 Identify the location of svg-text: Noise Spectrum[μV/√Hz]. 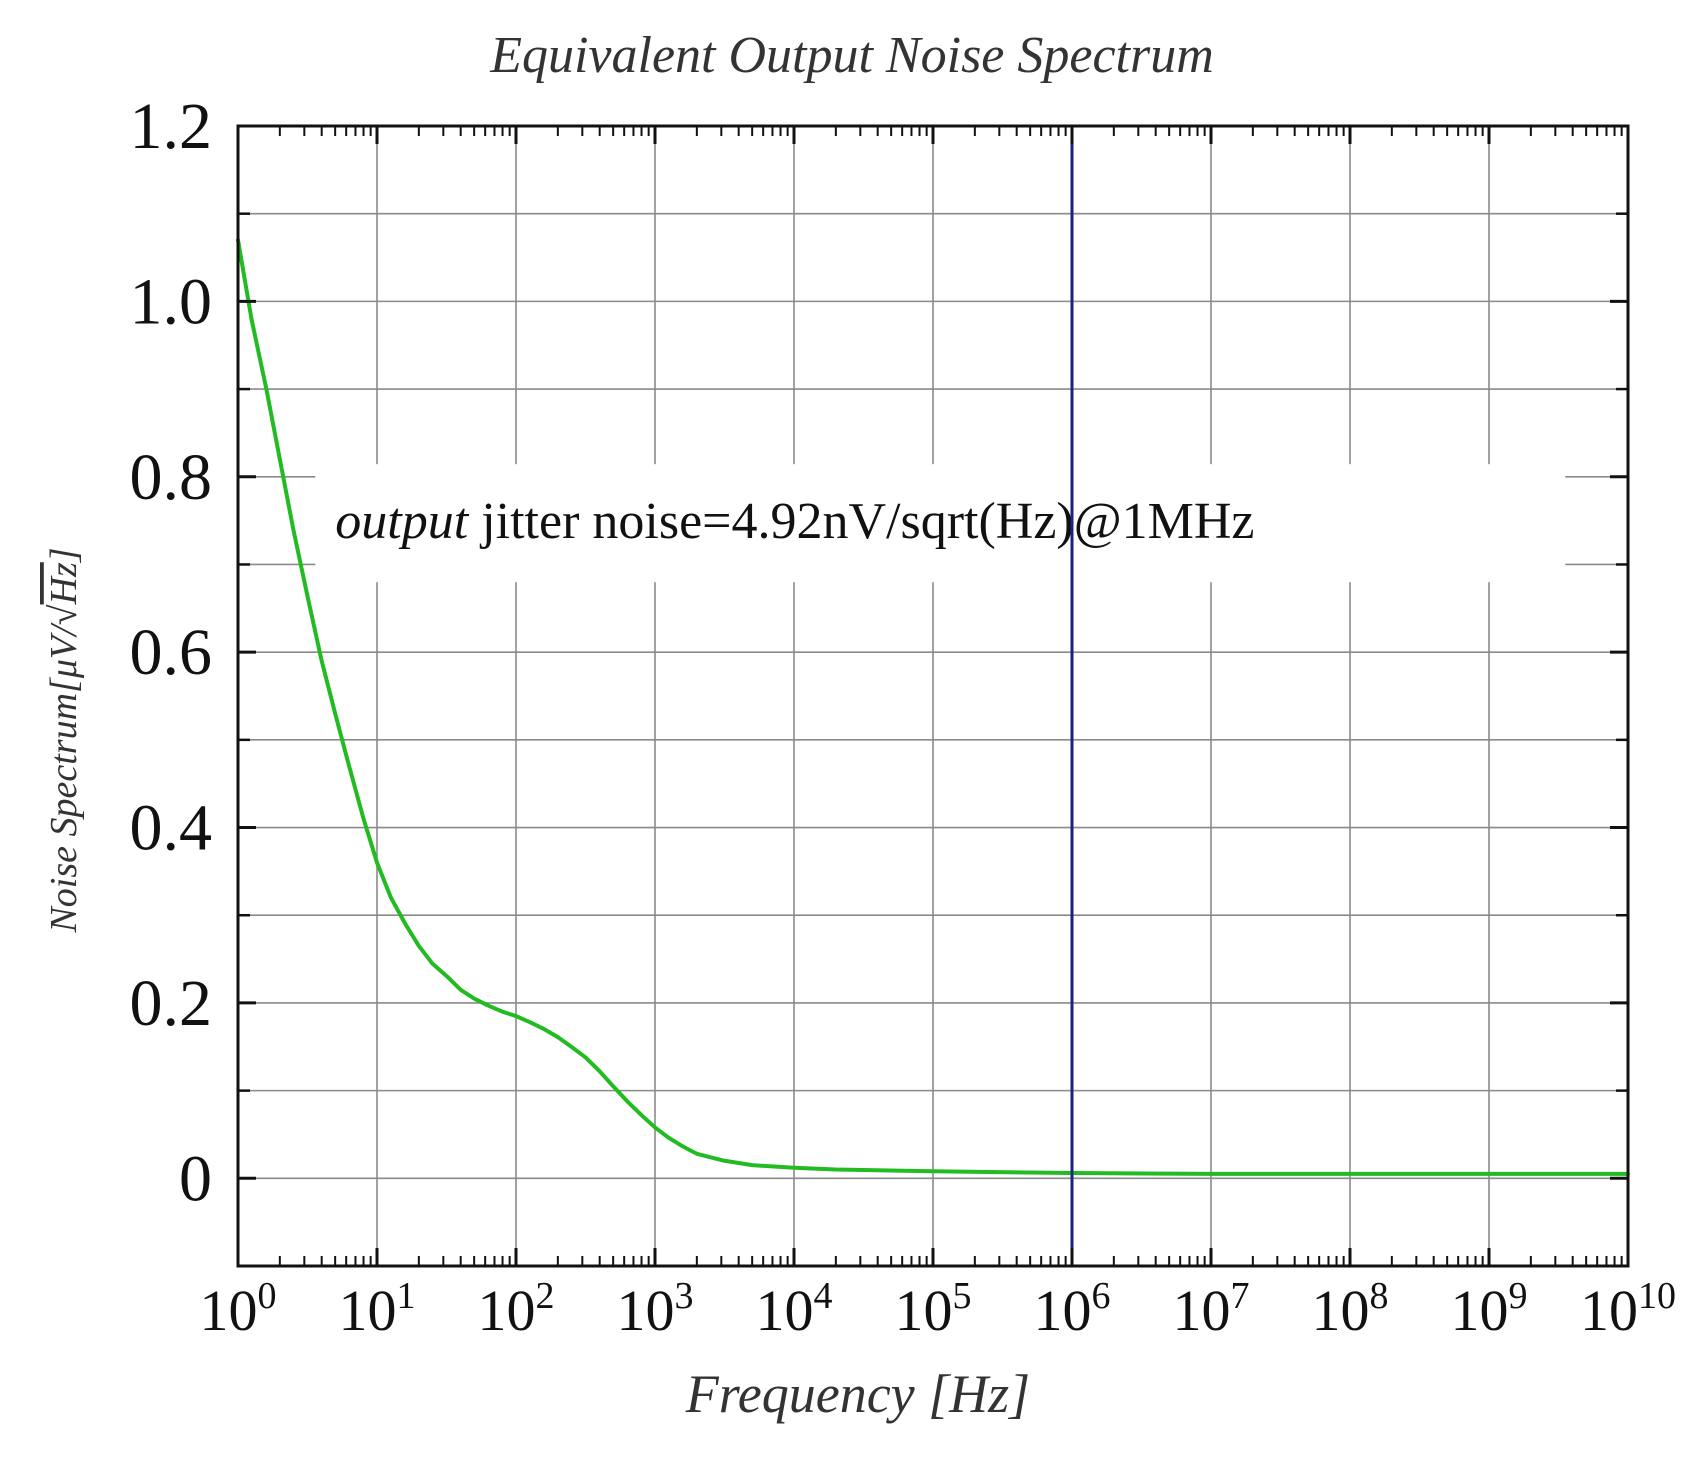
(64, 740).